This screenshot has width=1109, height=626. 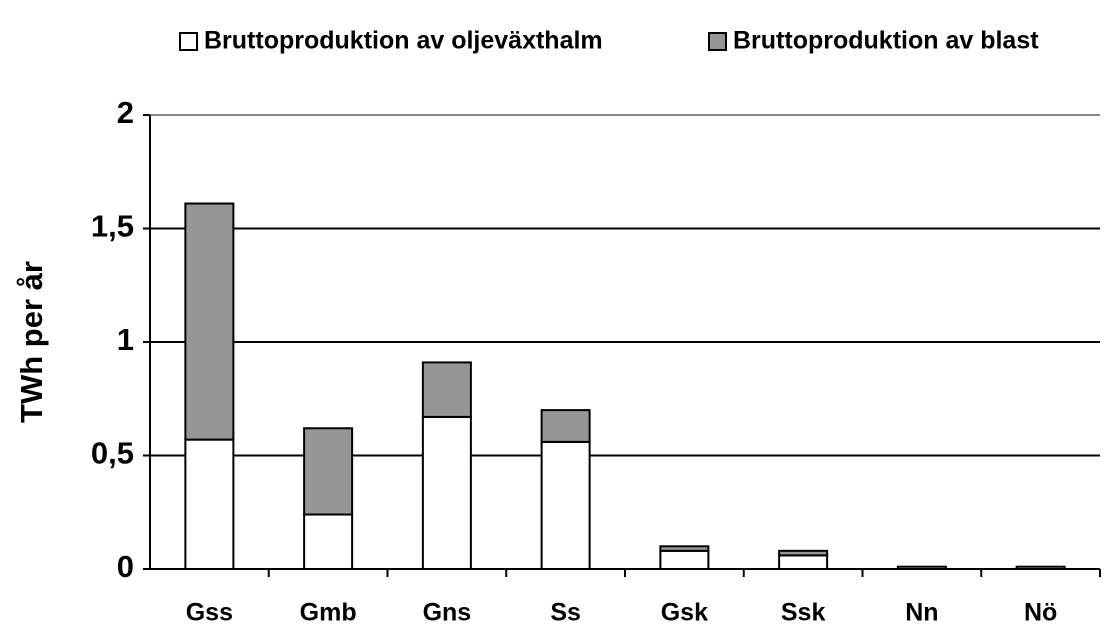 I want to click on x-tick-label: Gsk, so click(x=684, y=612).